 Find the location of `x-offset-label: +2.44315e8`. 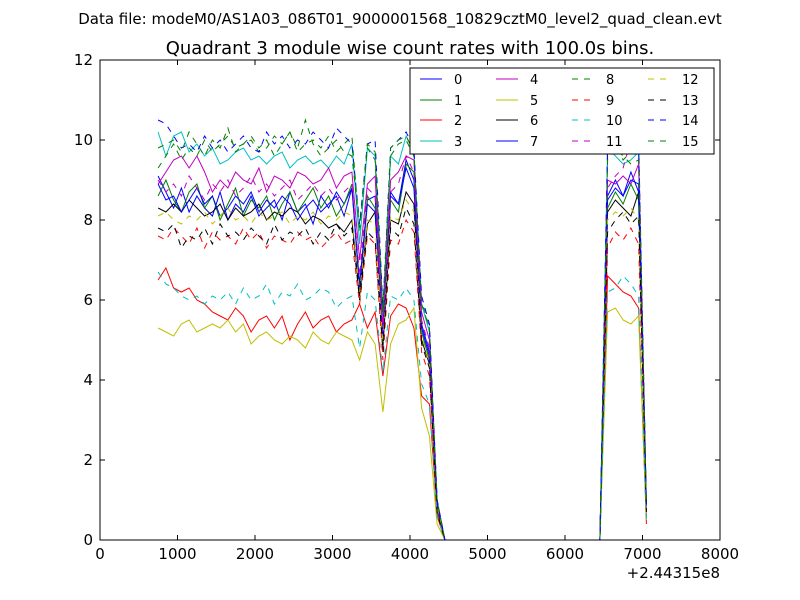

x-offset-label: +2.44315e8 is located at coordinates (673, 573).